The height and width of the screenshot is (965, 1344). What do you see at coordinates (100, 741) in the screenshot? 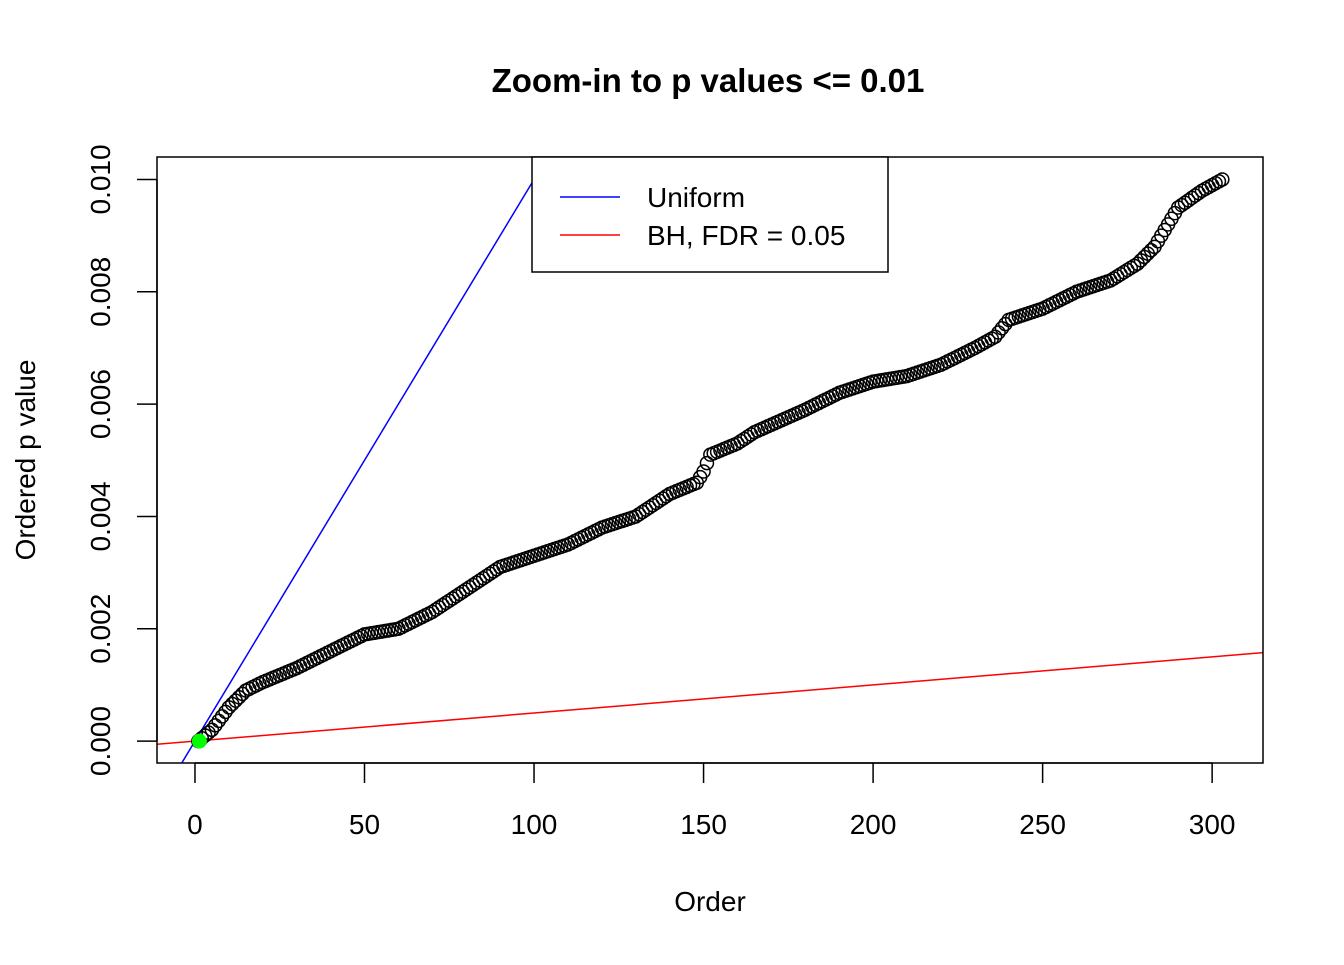
I see `y-tick-label: 0.000` at bounding box center [100, 741].